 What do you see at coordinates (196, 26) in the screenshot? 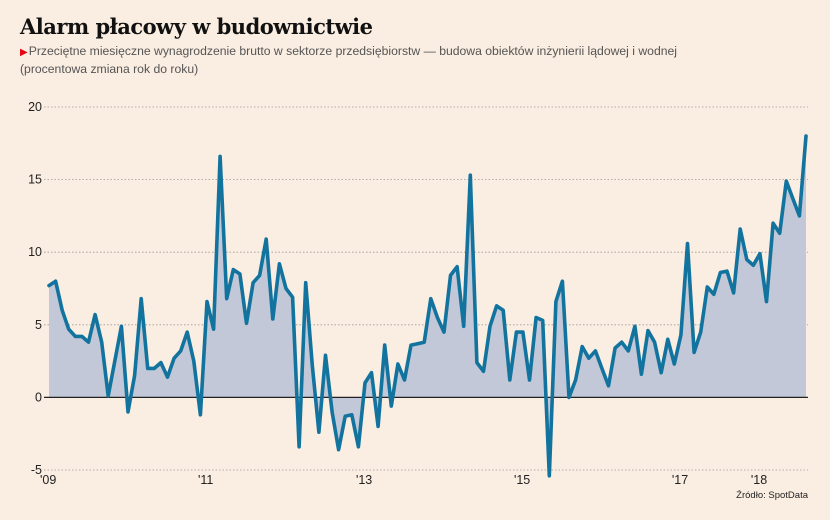
I see `chart-title: Alarm płacowy w budownictwie` at bounding box center [196, 26].